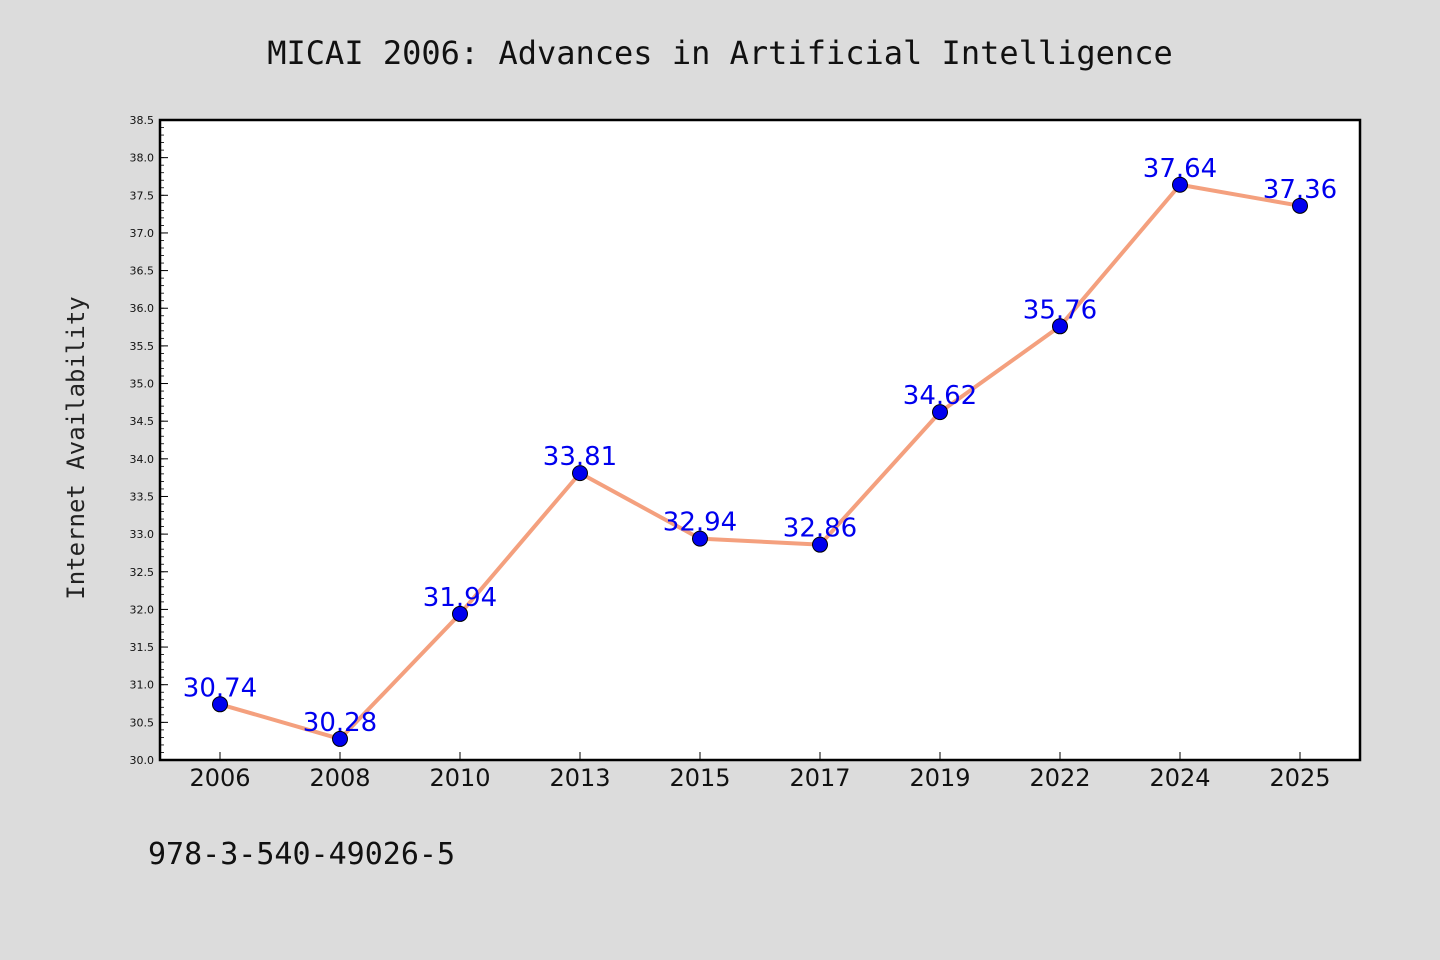 The image size is (1440, 960). I want to click on x-tick-label: 2025, so click(1299, 778).